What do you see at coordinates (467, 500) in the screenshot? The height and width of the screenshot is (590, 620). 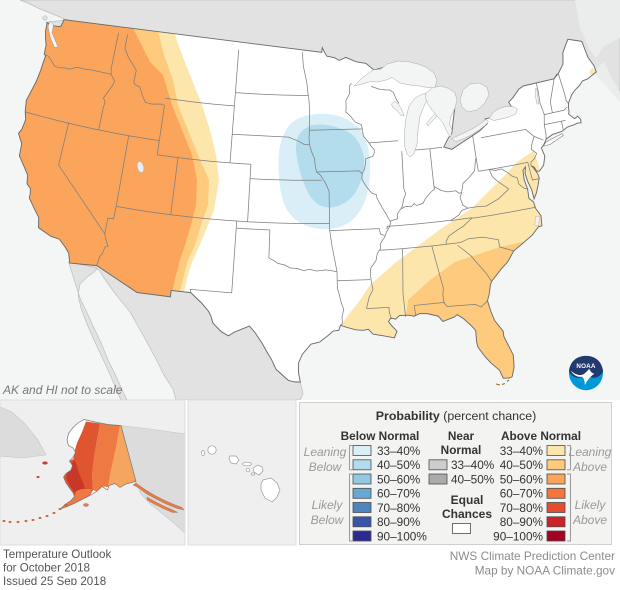 I see `svg-text: Equal` at bounding box center [467, 500].